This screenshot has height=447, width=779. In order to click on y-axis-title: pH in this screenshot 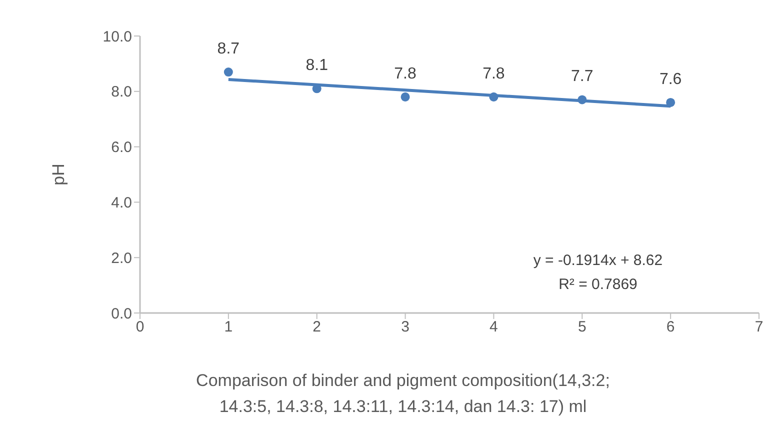, I will do `click(58, 175)`.